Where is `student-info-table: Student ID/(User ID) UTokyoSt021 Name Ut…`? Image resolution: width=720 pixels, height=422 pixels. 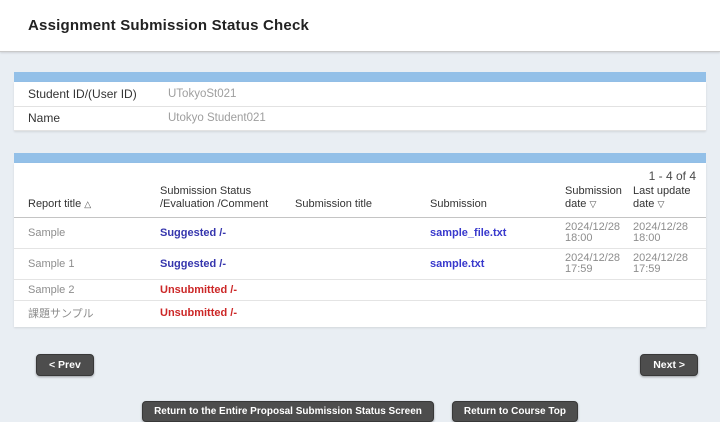 student-info-table: Student ID/(User ID) UTokyoSt021 Name Ut… is located at coordinates (360, 106).